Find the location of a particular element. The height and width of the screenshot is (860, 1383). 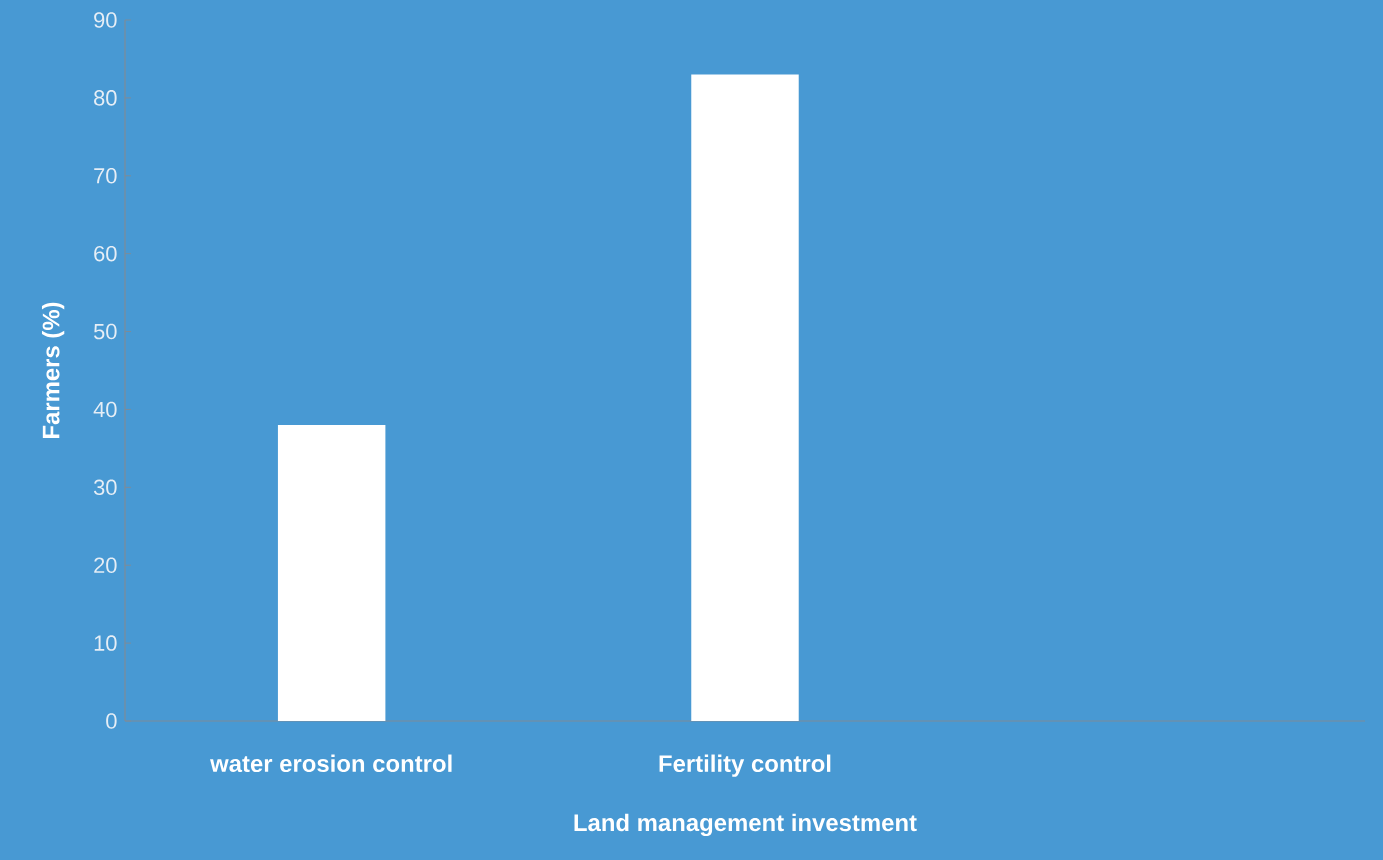

y-tick-label: 10 is located at coordinates (105, 643).